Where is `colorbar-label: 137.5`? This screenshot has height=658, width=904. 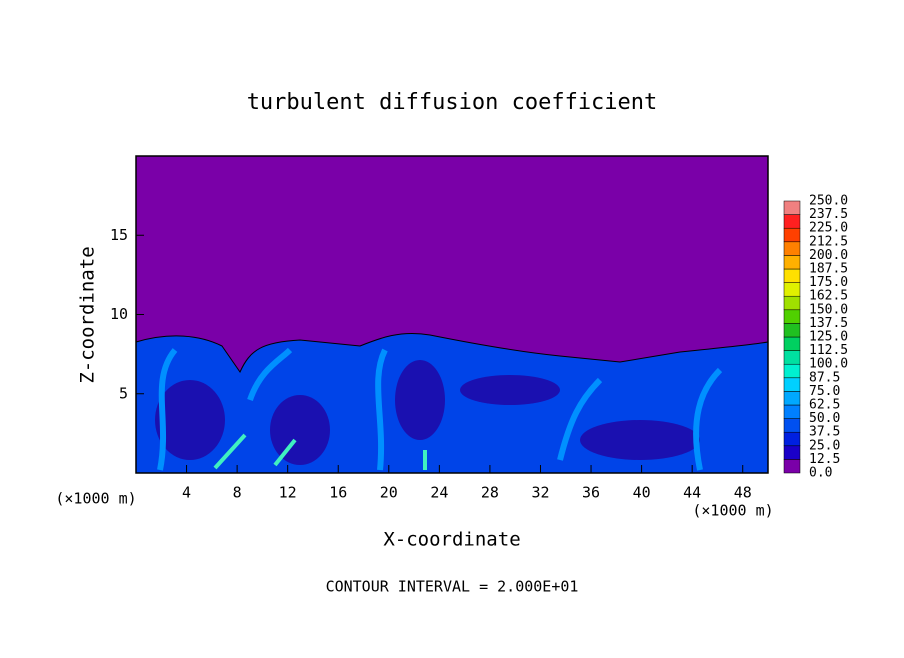
colorbar-label: 137.5 is located at coordinates (828, 323).